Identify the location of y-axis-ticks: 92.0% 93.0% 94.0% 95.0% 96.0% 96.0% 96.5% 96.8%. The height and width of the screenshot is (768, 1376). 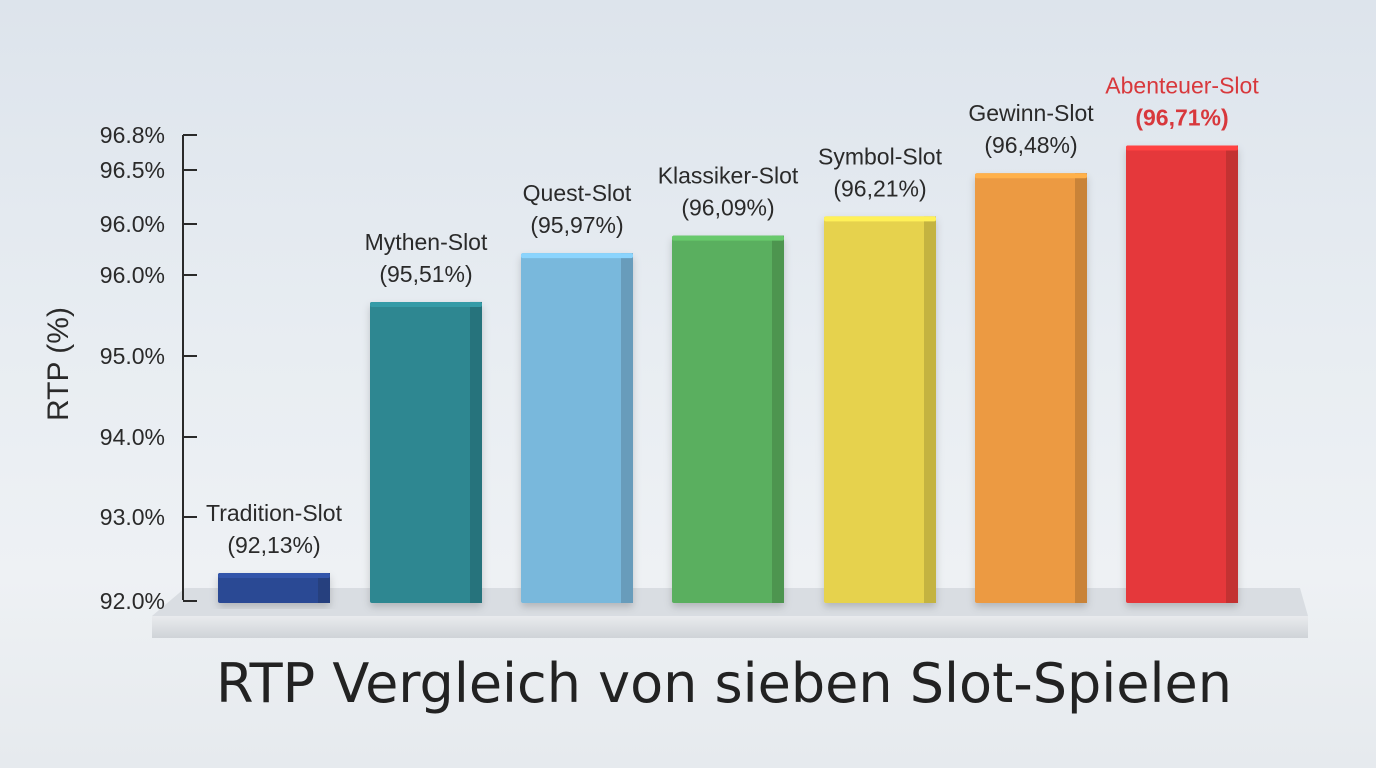
(148, 368).